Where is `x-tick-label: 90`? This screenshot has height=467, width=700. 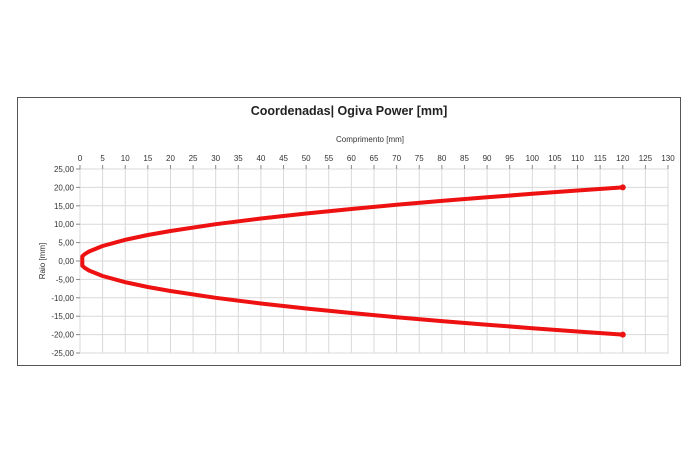 x-tick-label: 90 is located at coordinates (487, 158).